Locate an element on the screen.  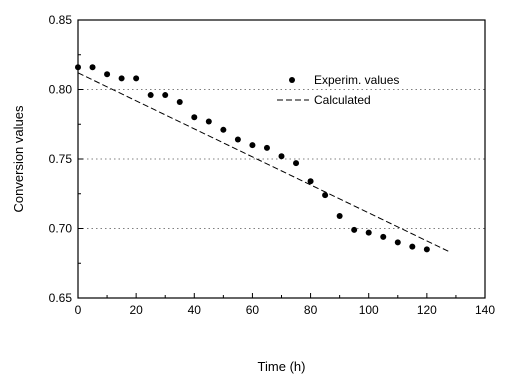
legend-marker-experimental is located at coordinates (292, 80).